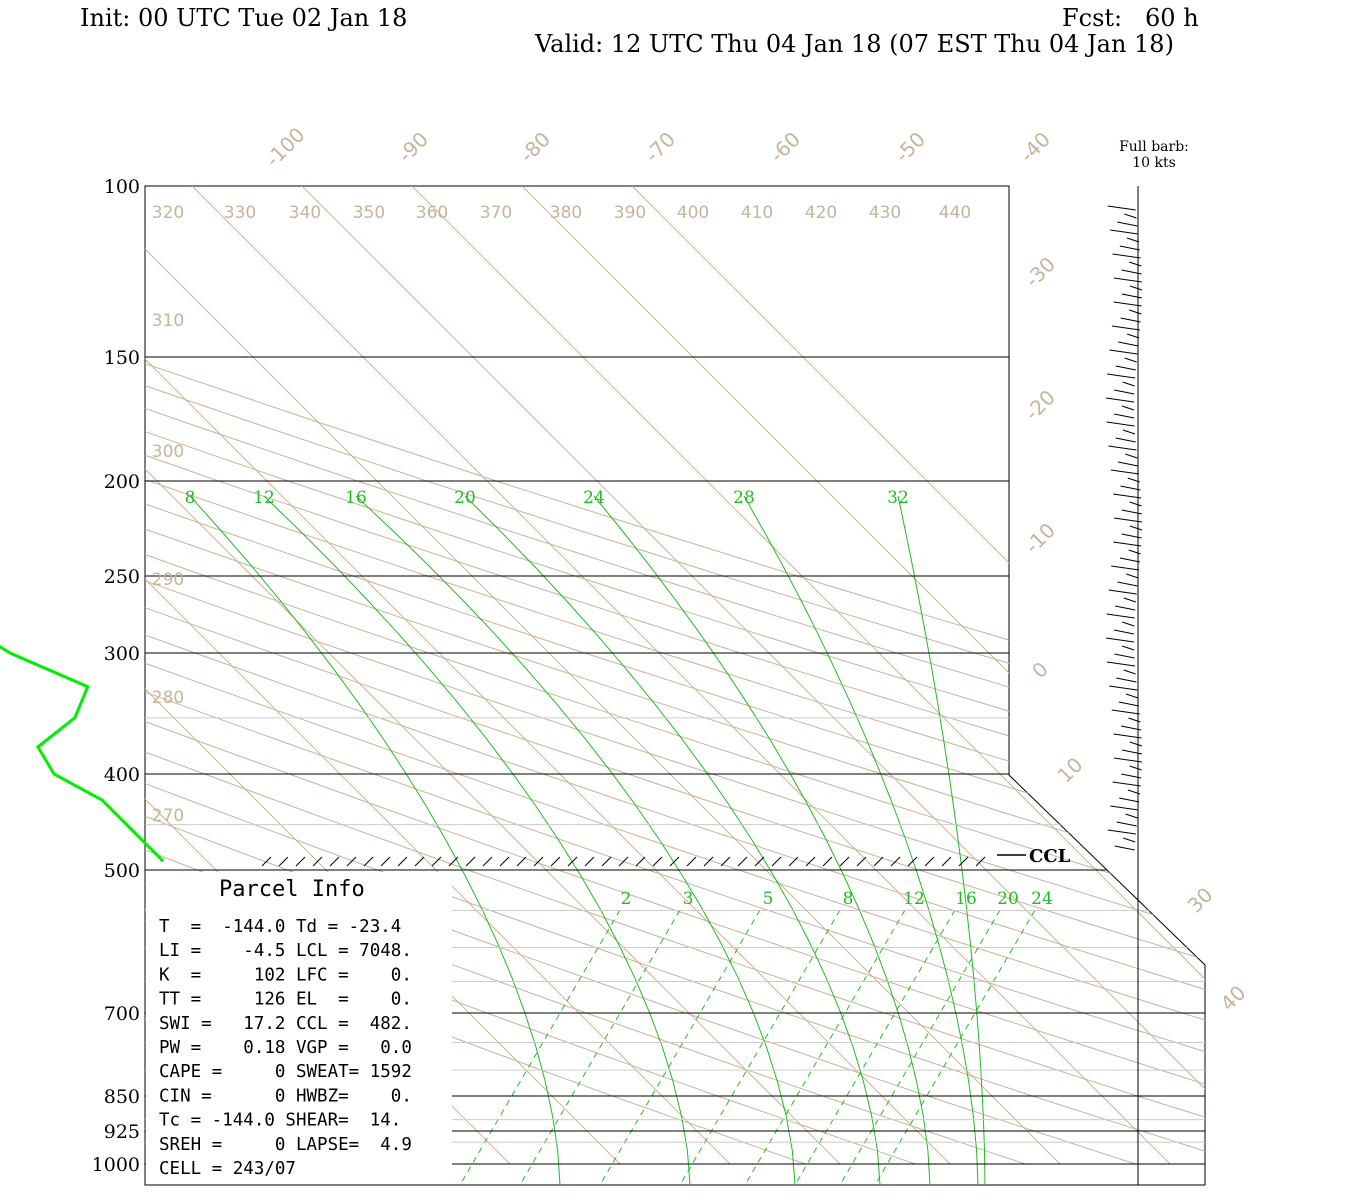 This screenshot has height=1200, width=1350. I want to click on ccl-label: CCL, so click(1050, 856).